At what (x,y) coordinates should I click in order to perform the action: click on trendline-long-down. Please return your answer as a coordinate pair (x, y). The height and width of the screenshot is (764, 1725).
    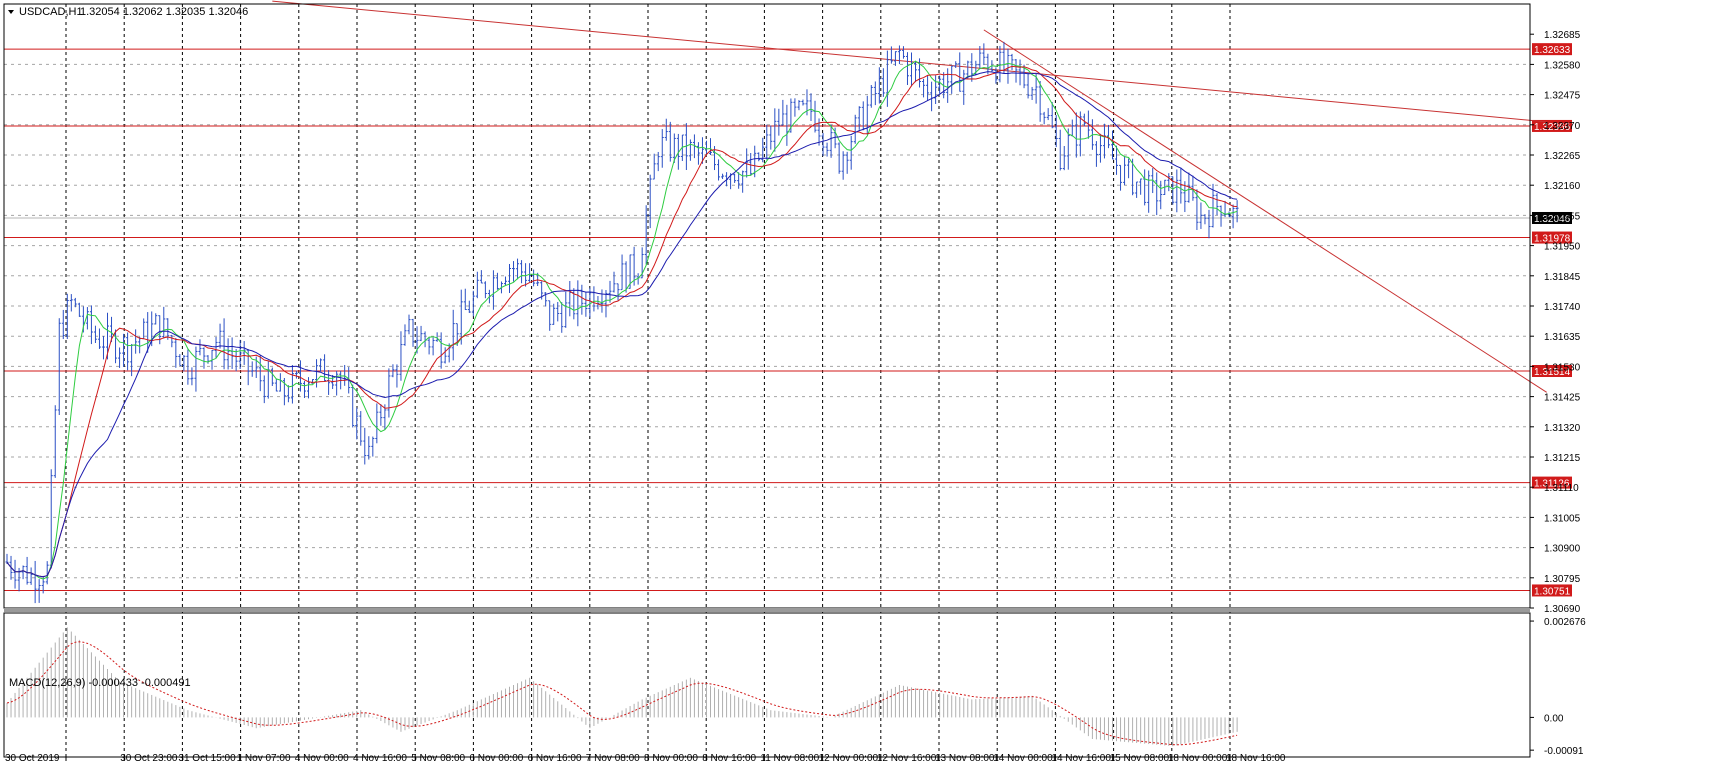
    Looking at the image, I should click on (909, 61).